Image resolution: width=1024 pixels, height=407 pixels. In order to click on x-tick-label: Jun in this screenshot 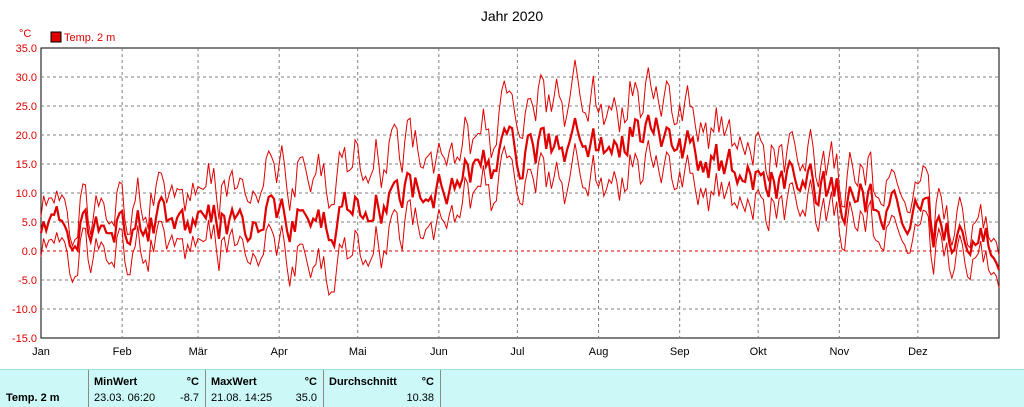, I will do `click(439, 352)`.